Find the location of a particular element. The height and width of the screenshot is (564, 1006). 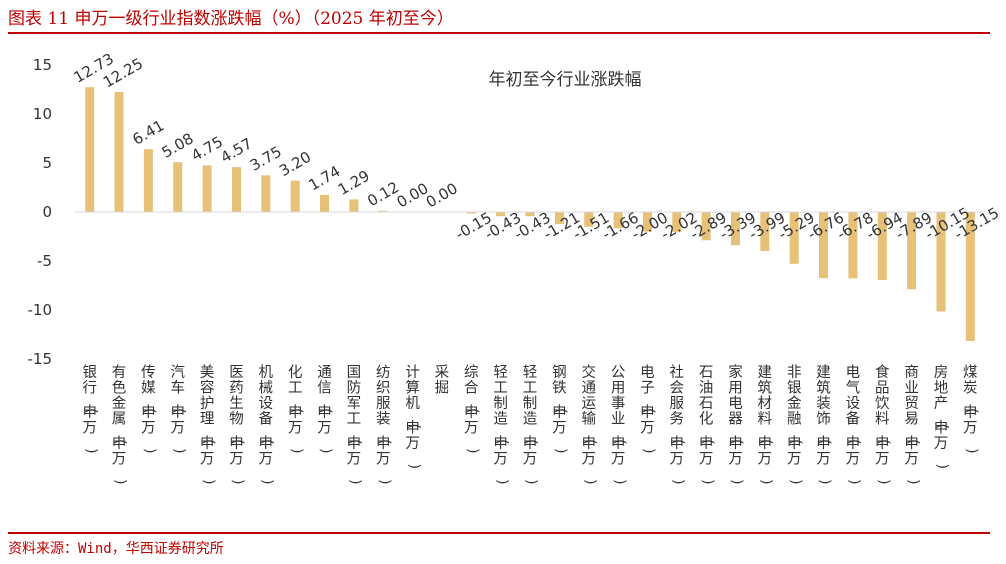

y-tick-label: 15 is located at coordinates (42, 65).